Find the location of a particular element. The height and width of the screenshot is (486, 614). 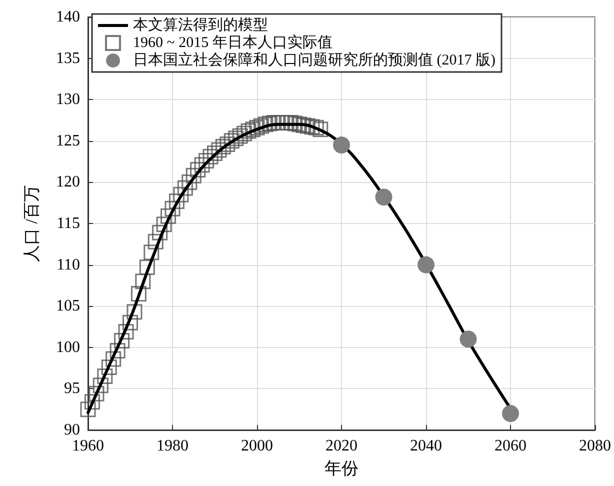

y-tick-label: 120 is located at coordinates (68, 182).